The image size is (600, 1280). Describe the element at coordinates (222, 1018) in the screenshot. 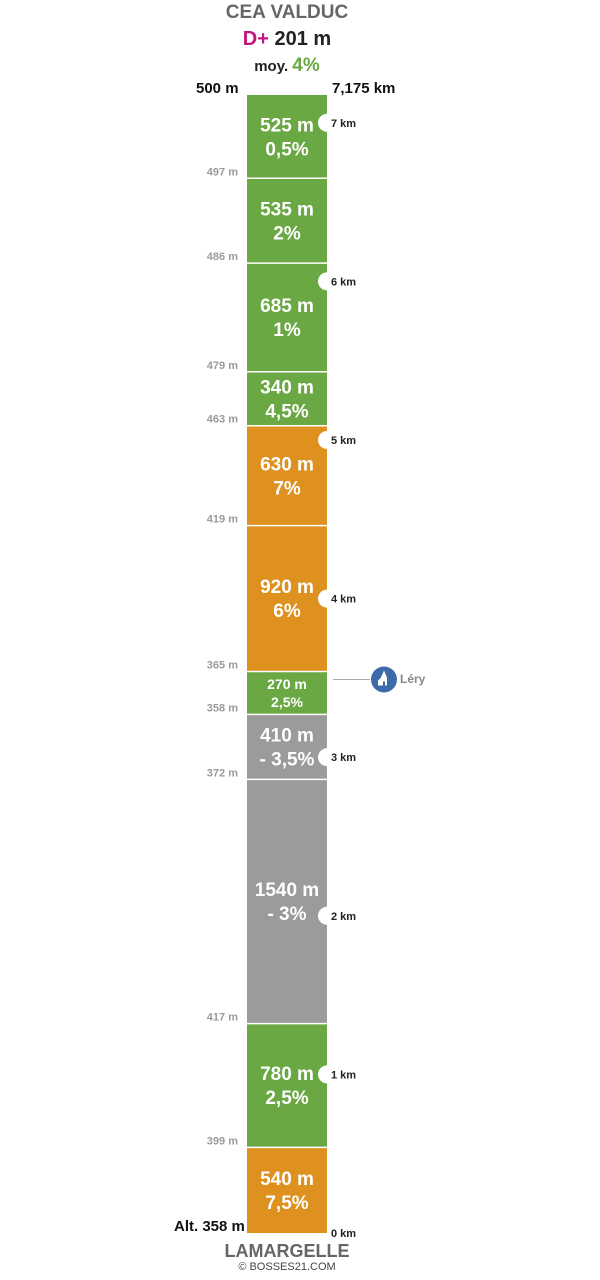

I see `altitude-label: 417 m` at that location.